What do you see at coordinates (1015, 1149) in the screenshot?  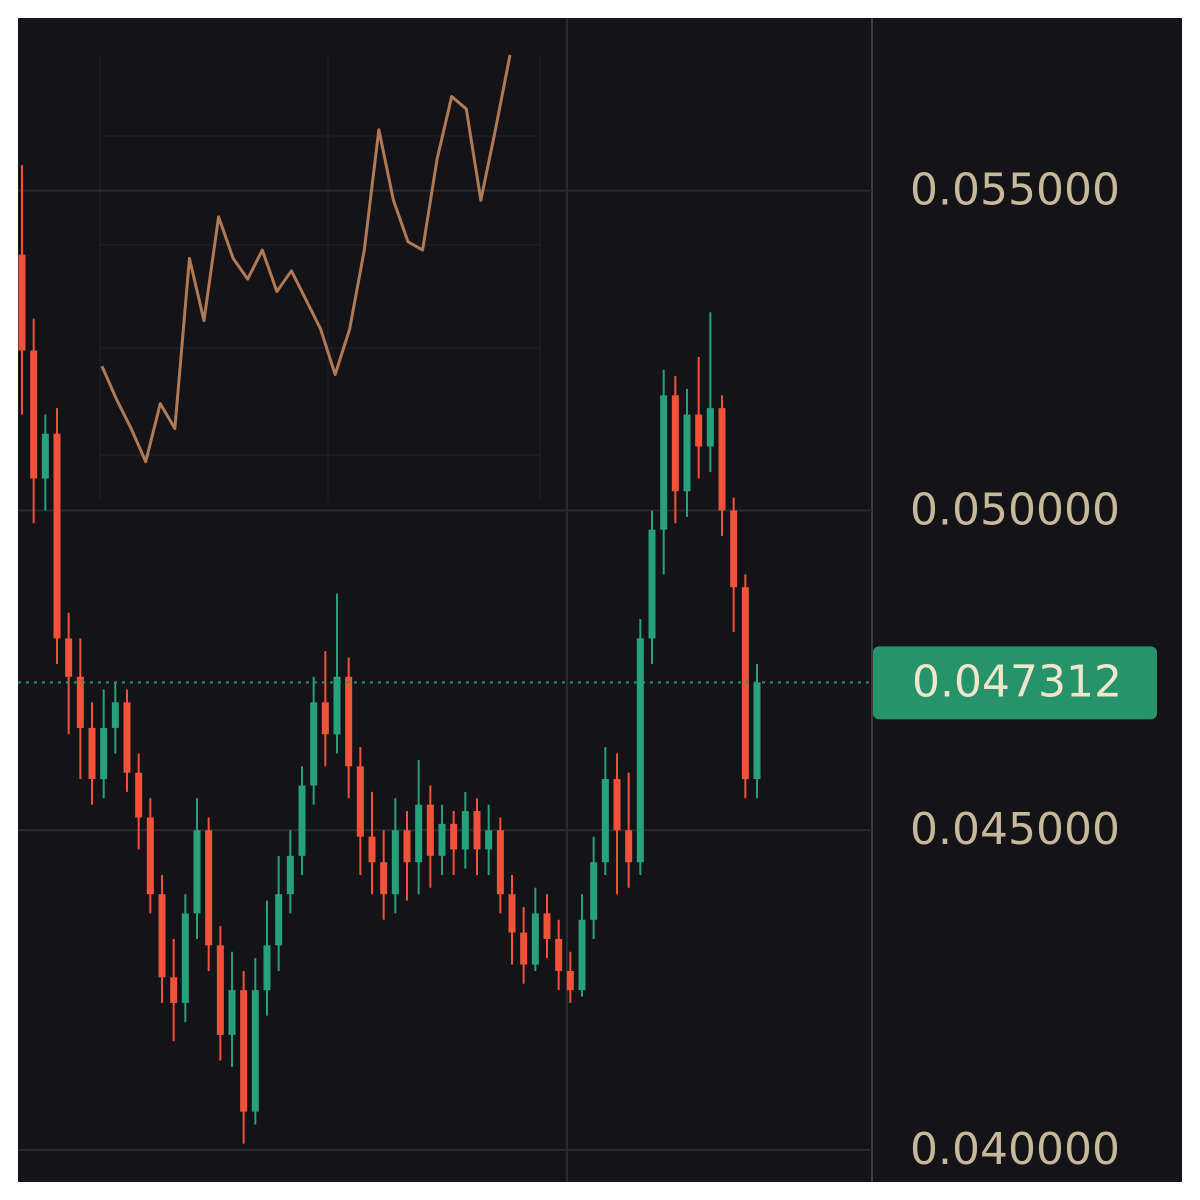 I see `y-tick-label: 0.040000` at bounding box center [1015, 1149].